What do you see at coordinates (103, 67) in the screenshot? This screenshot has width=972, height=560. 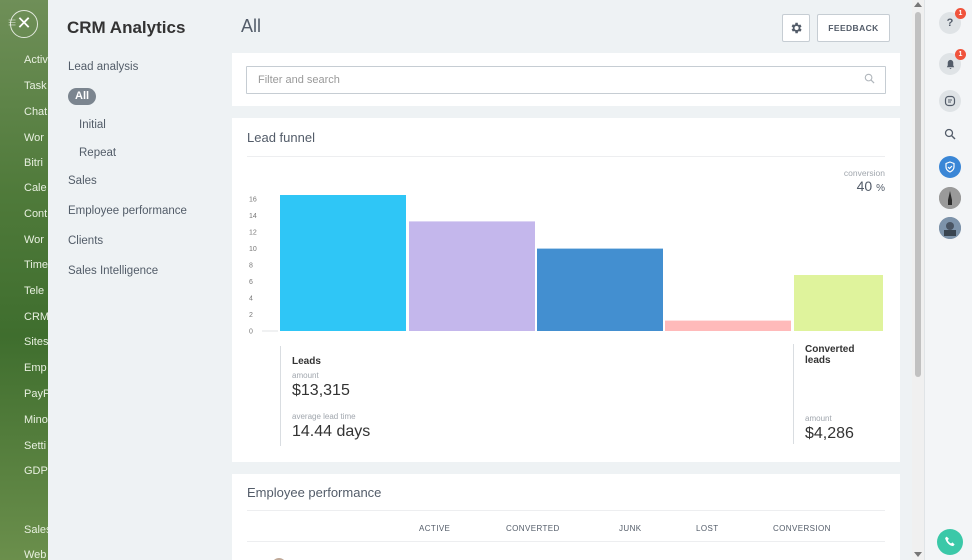 I see `nav-item-lead-analysis: Lead analysis` at bounding box center [103, 67].